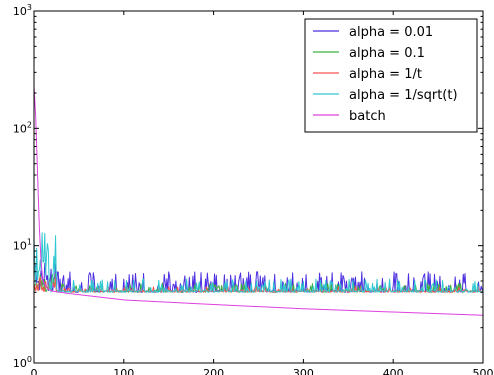 This screenshot has width=494, height=375. Describe the element at coordinates (34, 371) in the screenshot. I see `x-tick-label: 0` at that location.